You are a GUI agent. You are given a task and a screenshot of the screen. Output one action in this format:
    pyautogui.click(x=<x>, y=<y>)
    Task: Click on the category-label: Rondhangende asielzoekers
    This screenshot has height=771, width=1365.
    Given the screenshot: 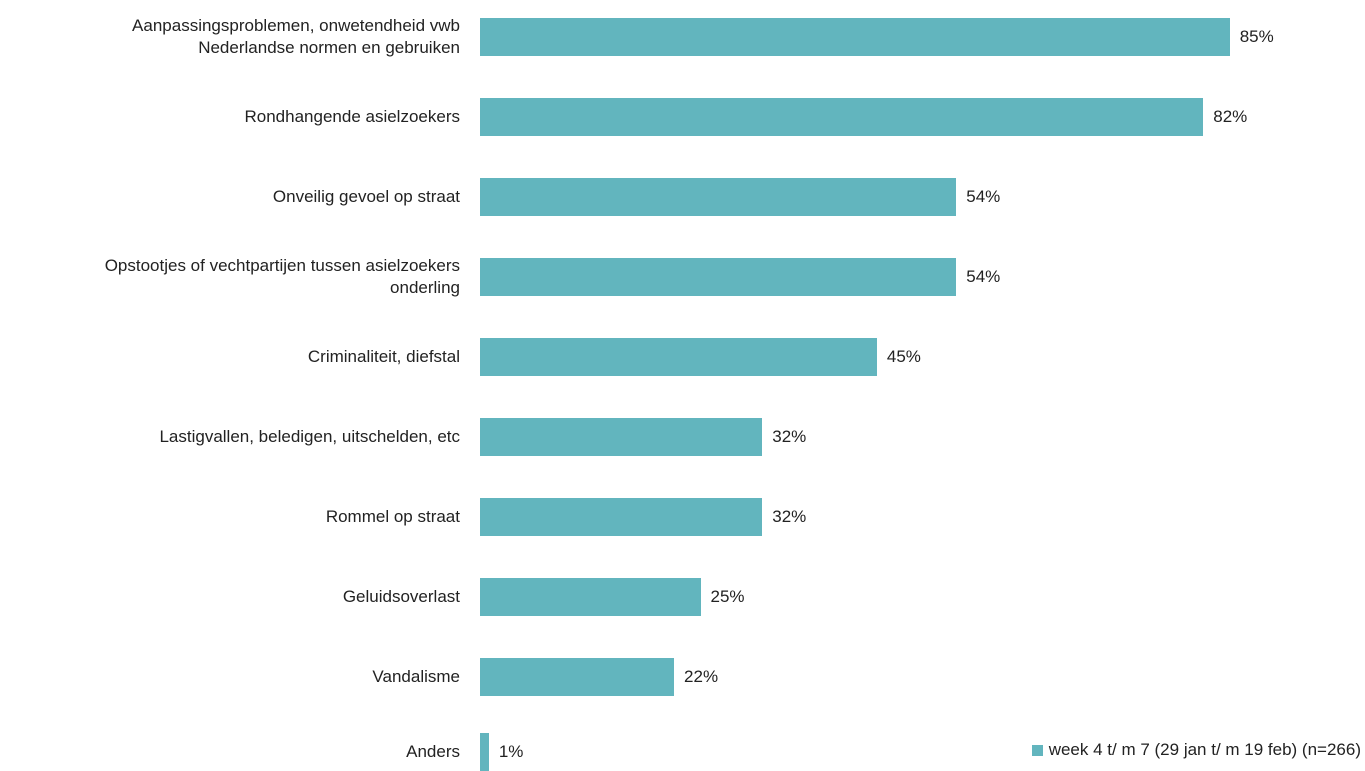 What is the action you would take?
    pyautogui.click(x=352, y=116)
    